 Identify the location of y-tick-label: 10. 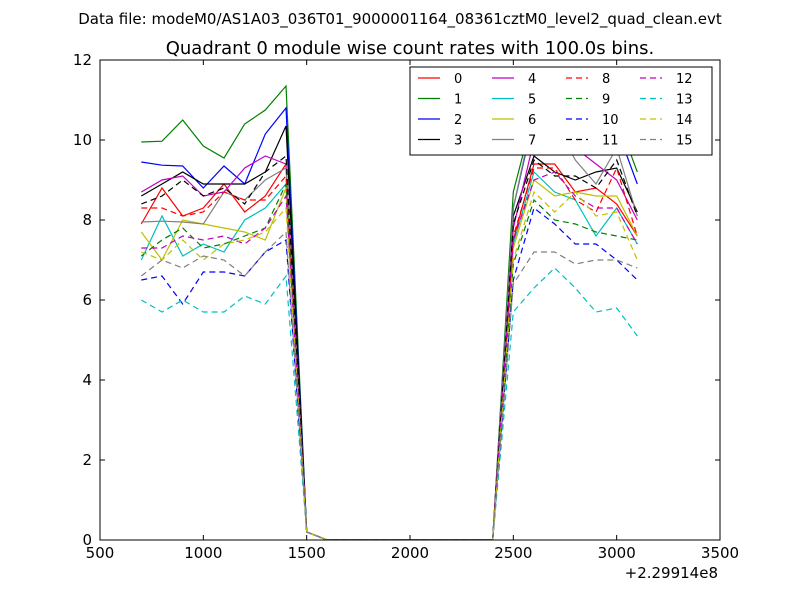
(82, 140).